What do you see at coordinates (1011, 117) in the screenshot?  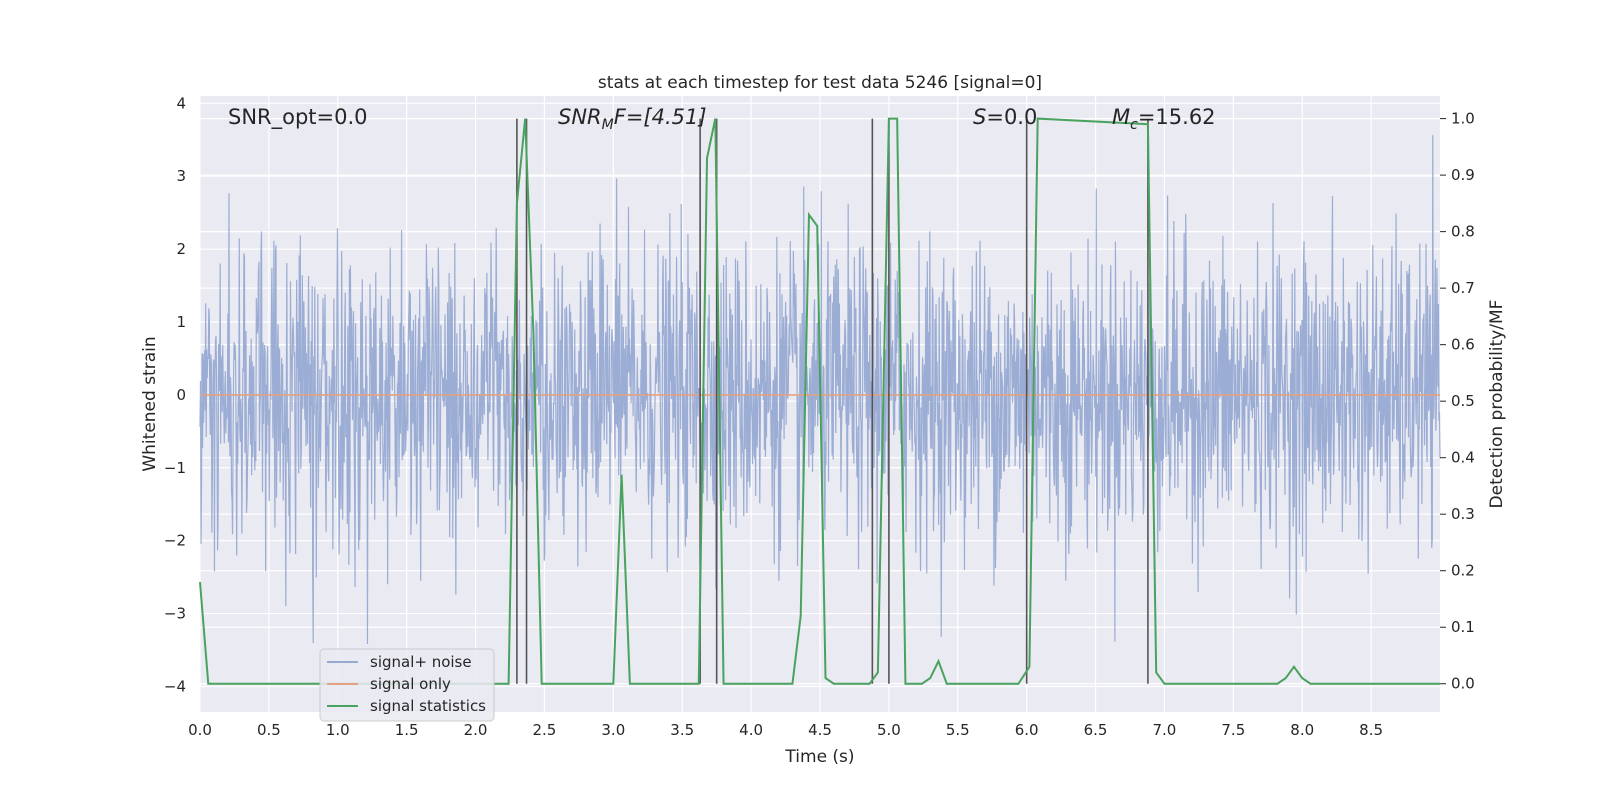 I see `annotation-s-rest: =0.0` at bounding box center [1011, 117].